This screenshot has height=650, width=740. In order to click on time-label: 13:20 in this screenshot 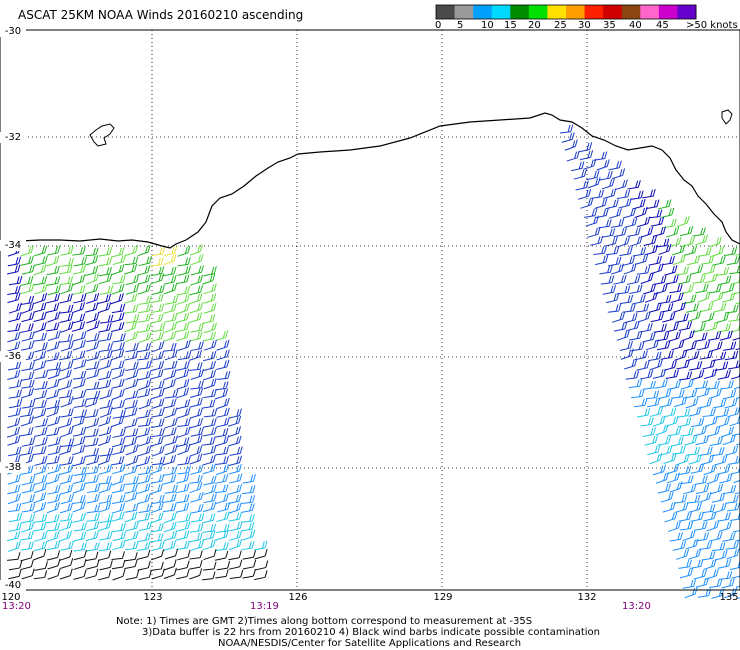, I will do `click(636, 606)`.